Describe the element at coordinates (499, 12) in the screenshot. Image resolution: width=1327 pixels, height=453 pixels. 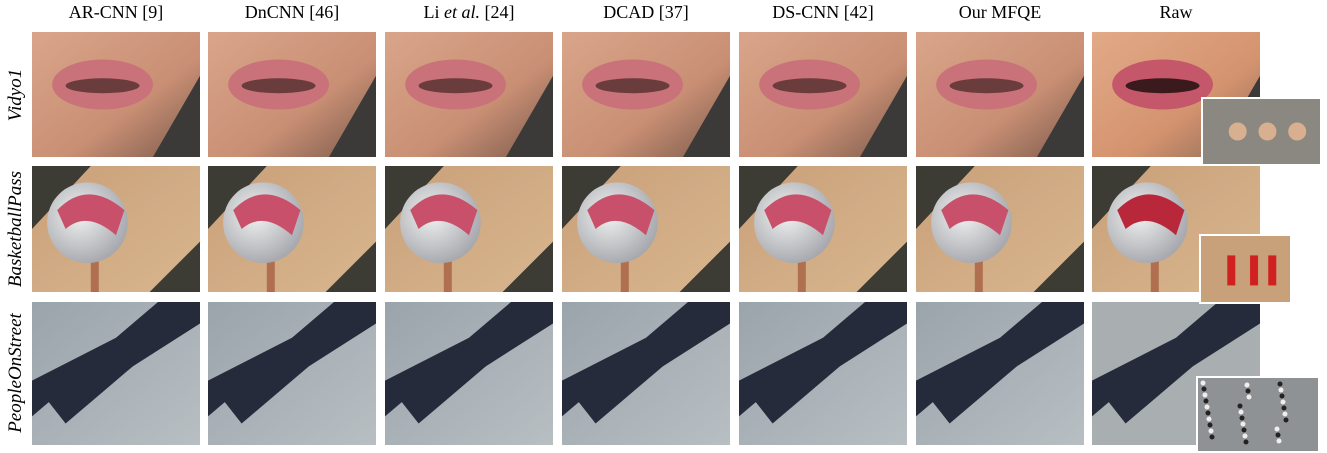
I see `column-header-ref: [24]` at that location.